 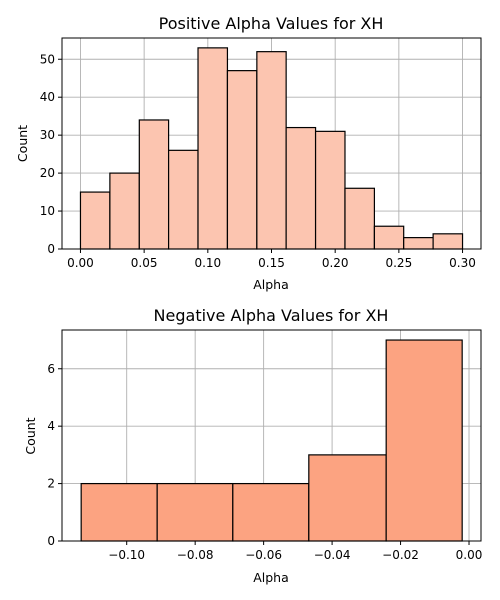 What do you see at coordinates (332, 555) in the screenshot?
I see `x-tick-label: −0.04` at bounding box center [332, 555].